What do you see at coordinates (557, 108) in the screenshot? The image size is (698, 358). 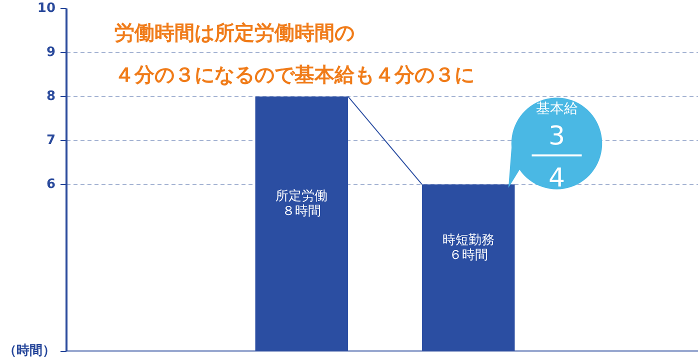 I see `annotation: 基本給` at bounding box center [557, 108].